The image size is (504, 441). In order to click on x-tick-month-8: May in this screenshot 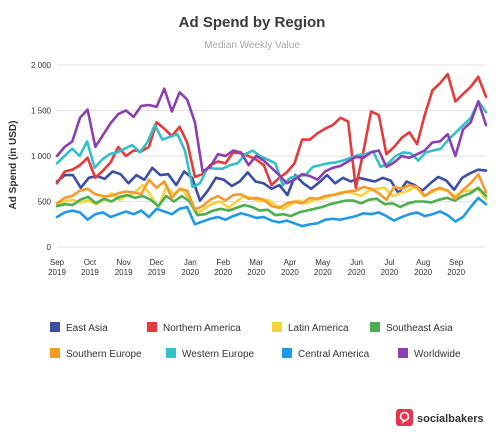, I will do `click(322, 262)`.